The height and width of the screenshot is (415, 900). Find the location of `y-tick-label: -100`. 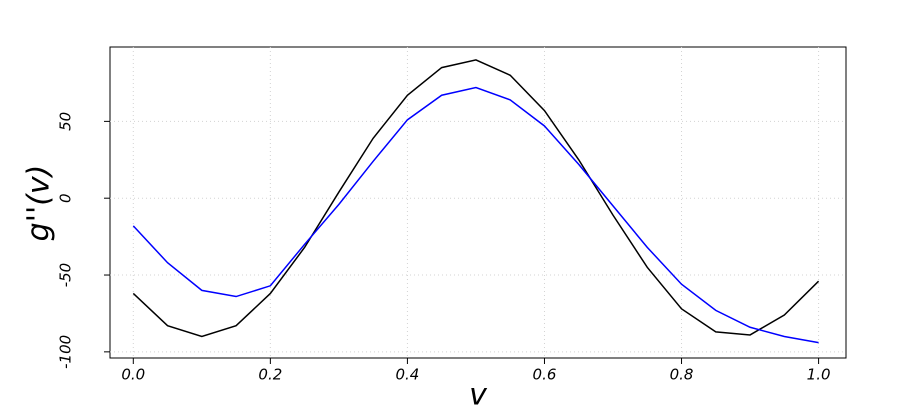

y-tick-label: -100 is located at coordinates (66, 352).